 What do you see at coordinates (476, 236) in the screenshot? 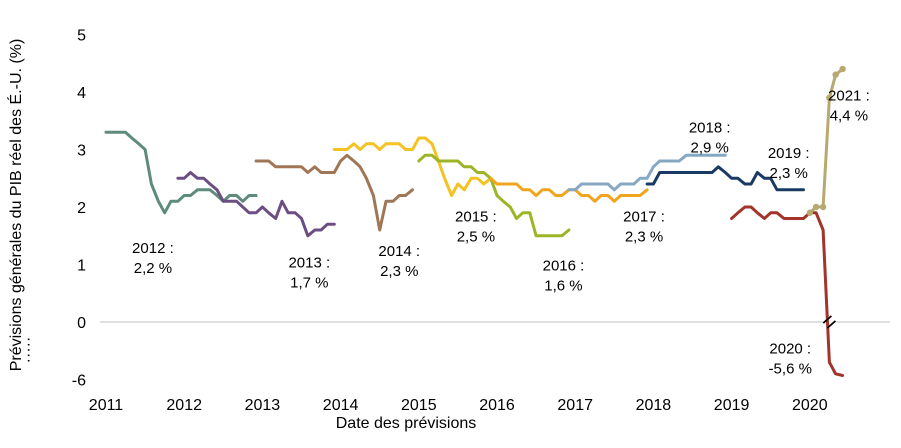
I see `annotation-line: 2,5 %` at bounding box center [476, 236].